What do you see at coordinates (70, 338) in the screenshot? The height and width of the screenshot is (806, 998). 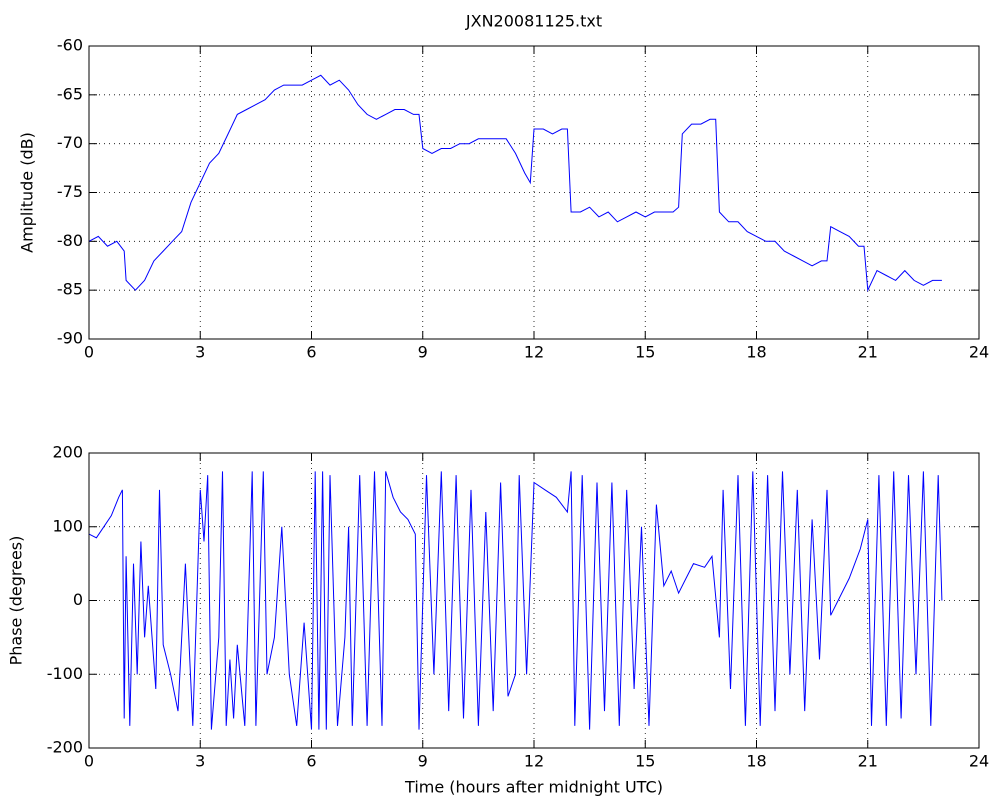 I see `y-tick-label: -90` at bounding box center [70, 338].